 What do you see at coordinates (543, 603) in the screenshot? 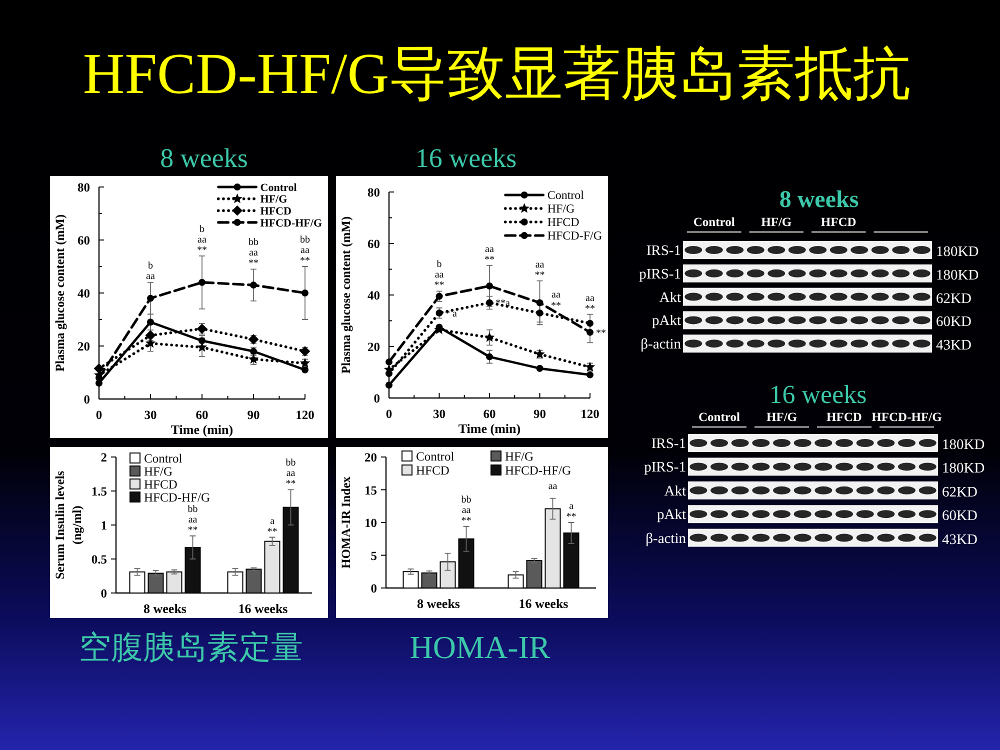
I see `x-tick-label: 16 weeks` at bounding box center [543, 603].